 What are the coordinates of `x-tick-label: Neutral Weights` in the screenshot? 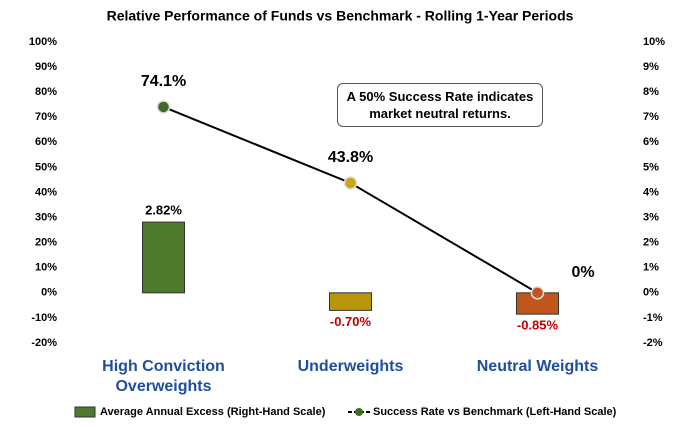 It's located at (537, 366).